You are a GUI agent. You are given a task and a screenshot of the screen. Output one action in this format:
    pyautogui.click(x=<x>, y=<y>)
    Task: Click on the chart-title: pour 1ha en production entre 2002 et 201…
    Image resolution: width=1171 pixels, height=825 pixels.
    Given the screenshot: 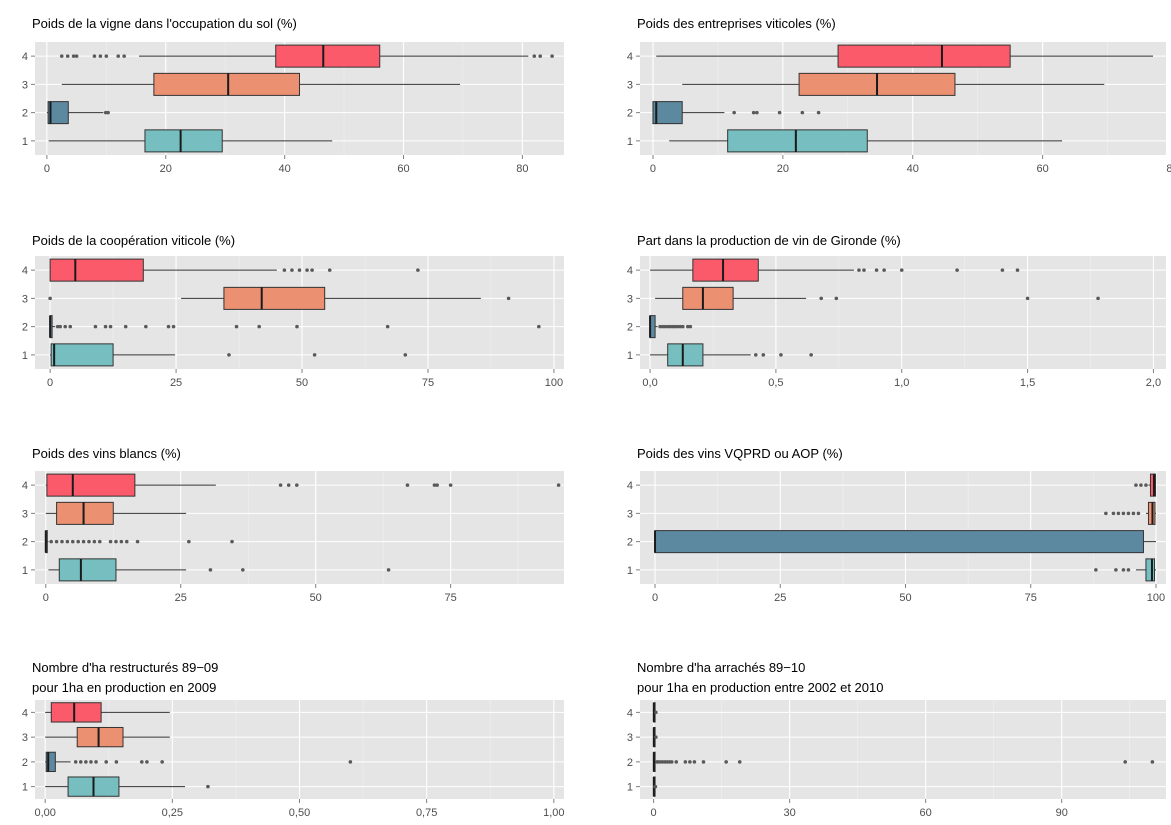 What is the action you would take?
    pyautogui.click(x=760, y=687)
    